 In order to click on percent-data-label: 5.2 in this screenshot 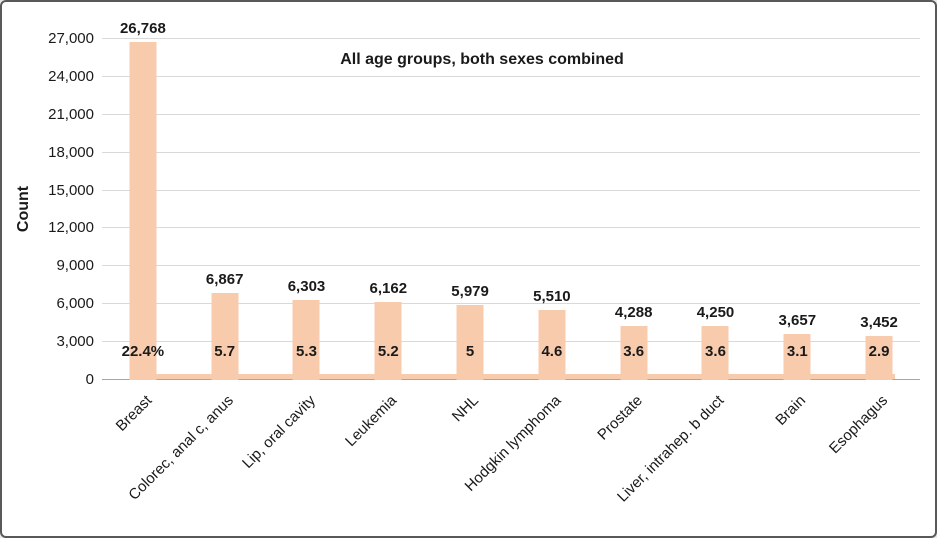, I will do `click(388, 351)`.